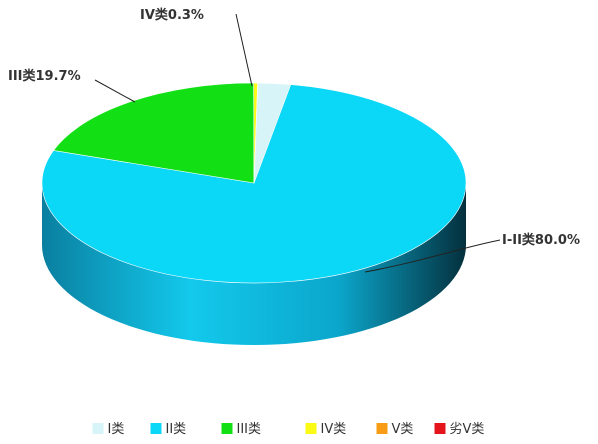  I want to click on legend-item-6: 劣V类, so click(459, 429).